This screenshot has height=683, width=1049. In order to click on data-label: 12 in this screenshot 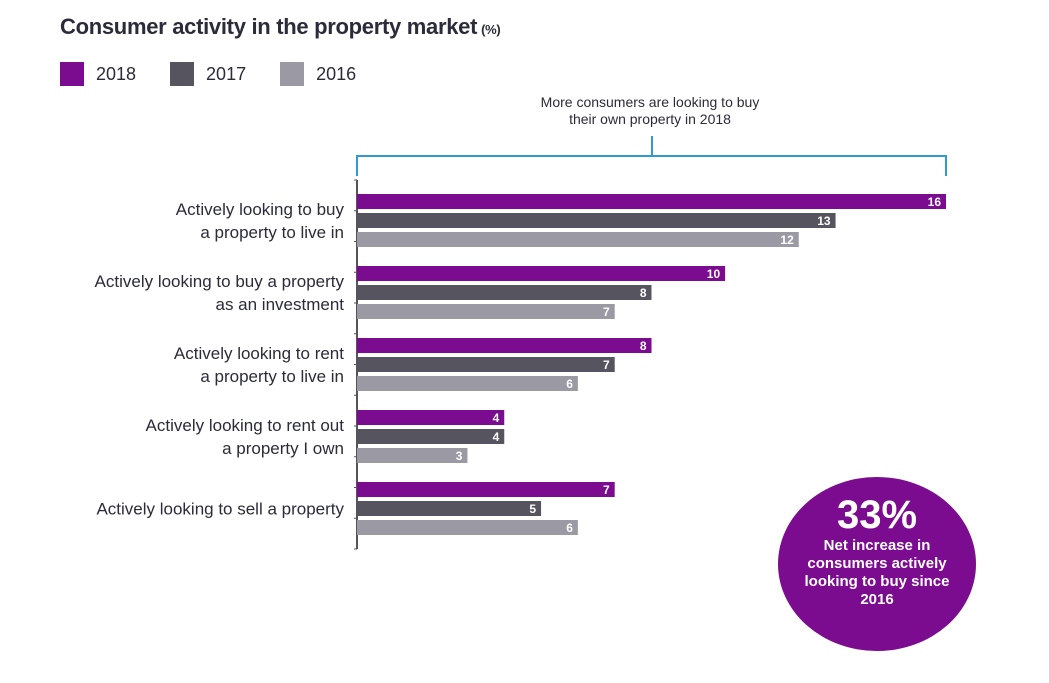, I will do `click(787, 240)`.